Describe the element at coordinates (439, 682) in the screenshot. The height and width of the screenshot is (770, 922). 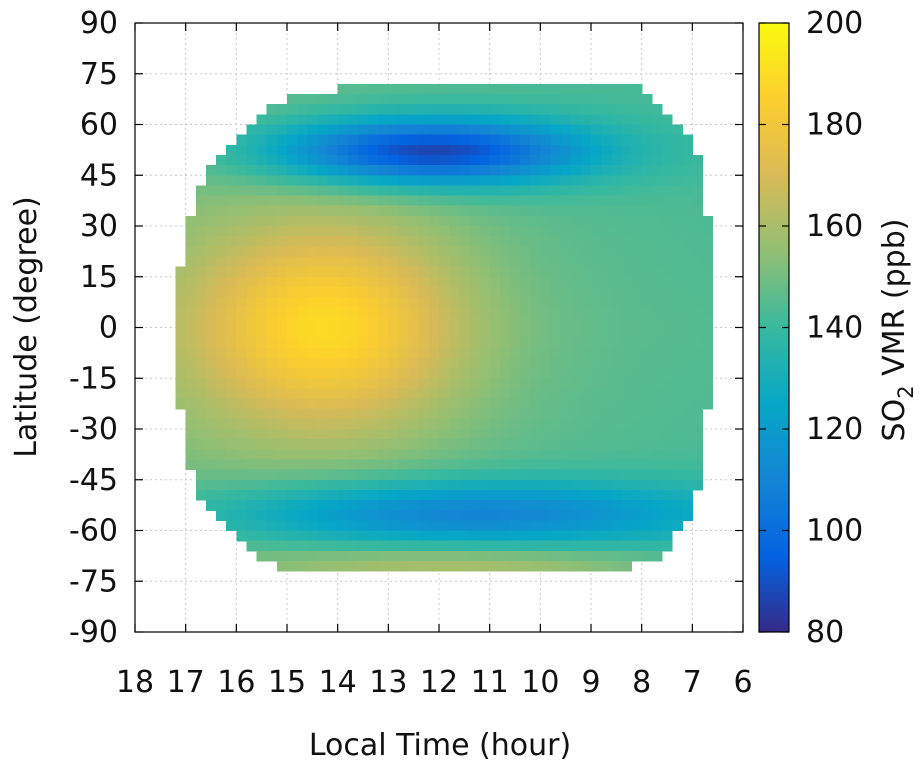
I see `x-tick-label: 12` at that location.